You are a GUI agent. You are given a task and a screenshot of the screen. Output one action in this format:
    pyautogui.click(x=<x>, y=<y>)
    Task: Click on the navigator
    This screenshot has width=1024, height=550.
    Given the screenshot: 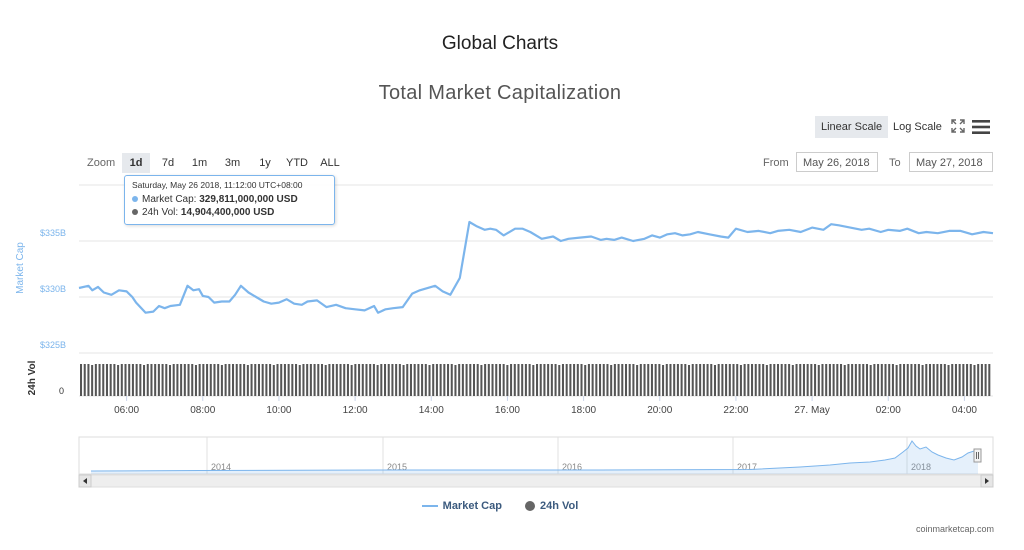 What is the action you would take?
    pyautogui.click(x=536, y=455)
    